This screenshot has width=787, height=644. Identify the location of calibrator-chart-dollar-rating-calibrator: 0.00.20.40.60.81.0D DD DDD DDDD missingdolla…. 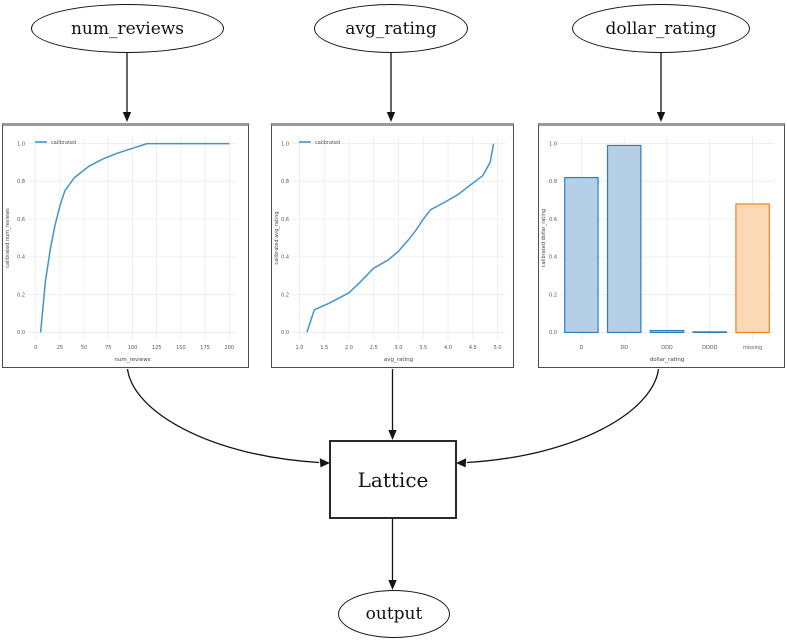
(657, 249).